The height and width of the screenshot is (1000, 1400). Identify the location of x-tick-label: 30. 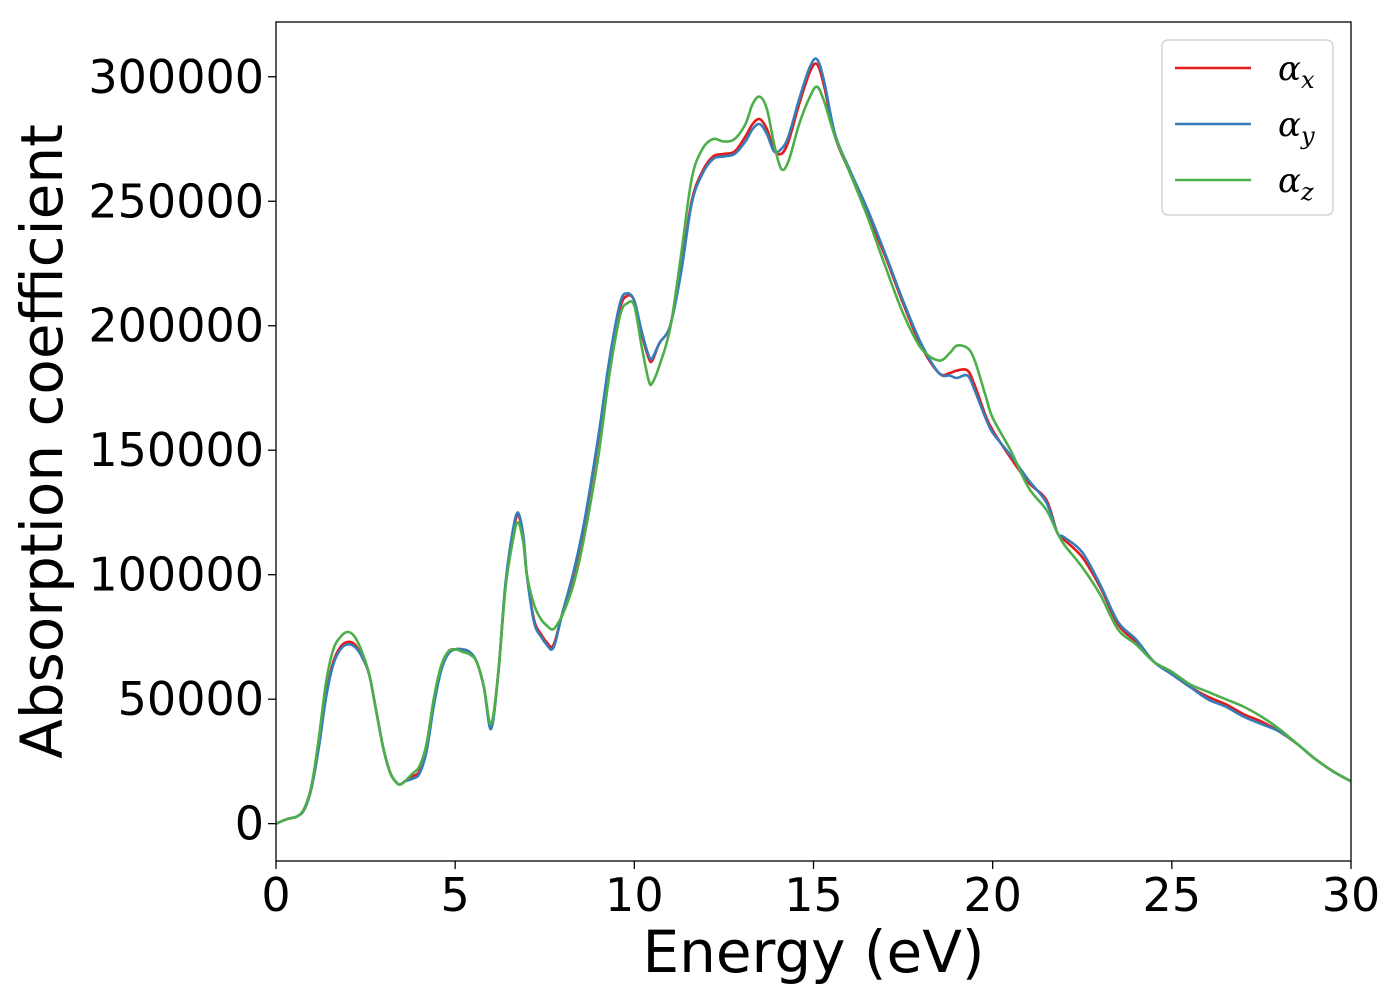
(1351, 895).